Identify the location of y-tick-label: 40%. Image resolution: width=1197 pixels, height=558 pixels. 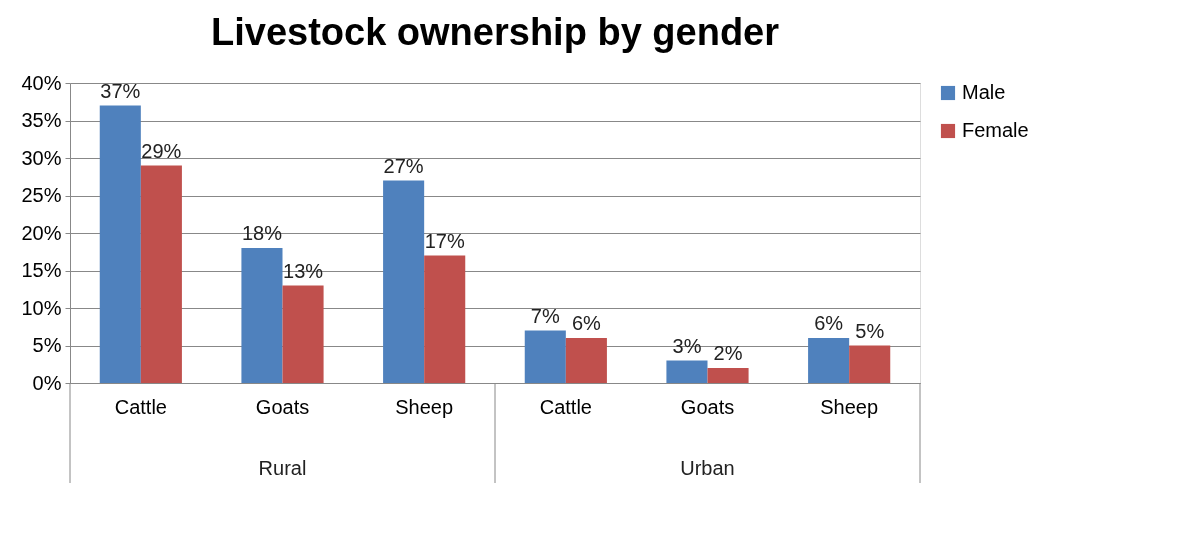
(41, 82).